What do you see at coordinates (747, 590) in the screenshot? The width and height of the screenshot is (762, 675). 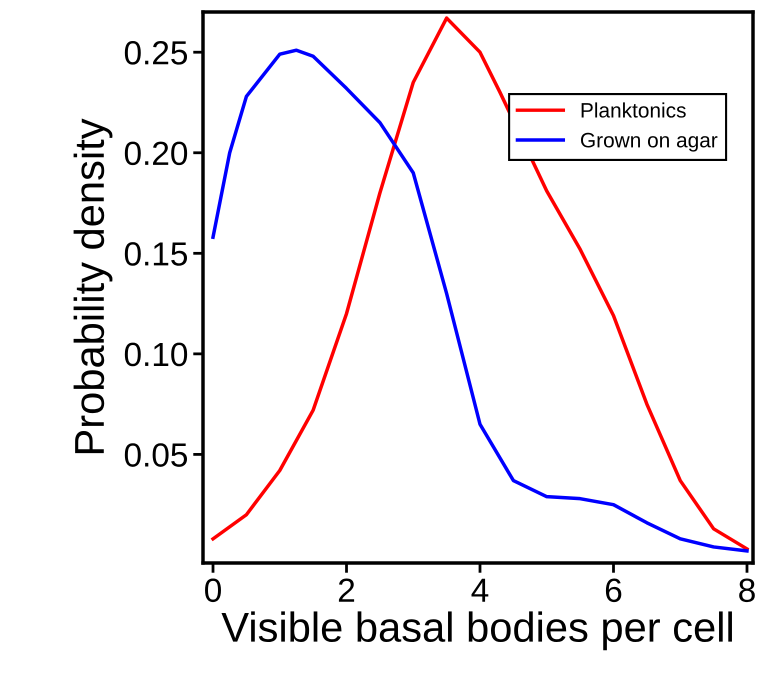 I see `x-tick-label: 8` at bounding box center [747, 590].